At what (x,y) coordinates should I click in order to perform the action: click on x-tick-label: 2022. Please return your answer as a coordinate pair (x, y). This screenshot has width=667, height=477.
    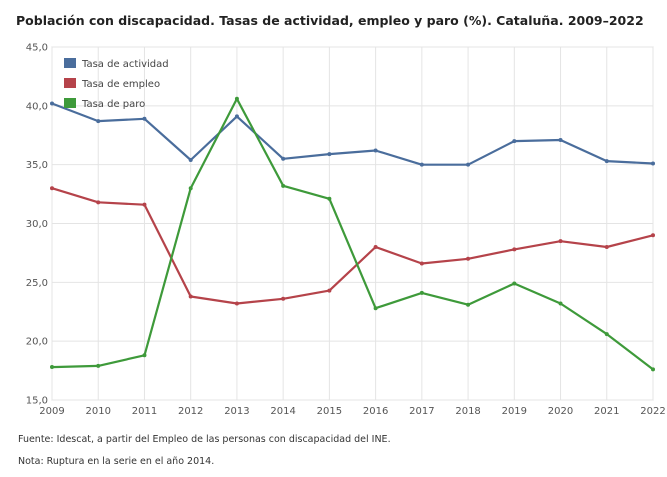
    Looking at the image, I should click on (652, 411).